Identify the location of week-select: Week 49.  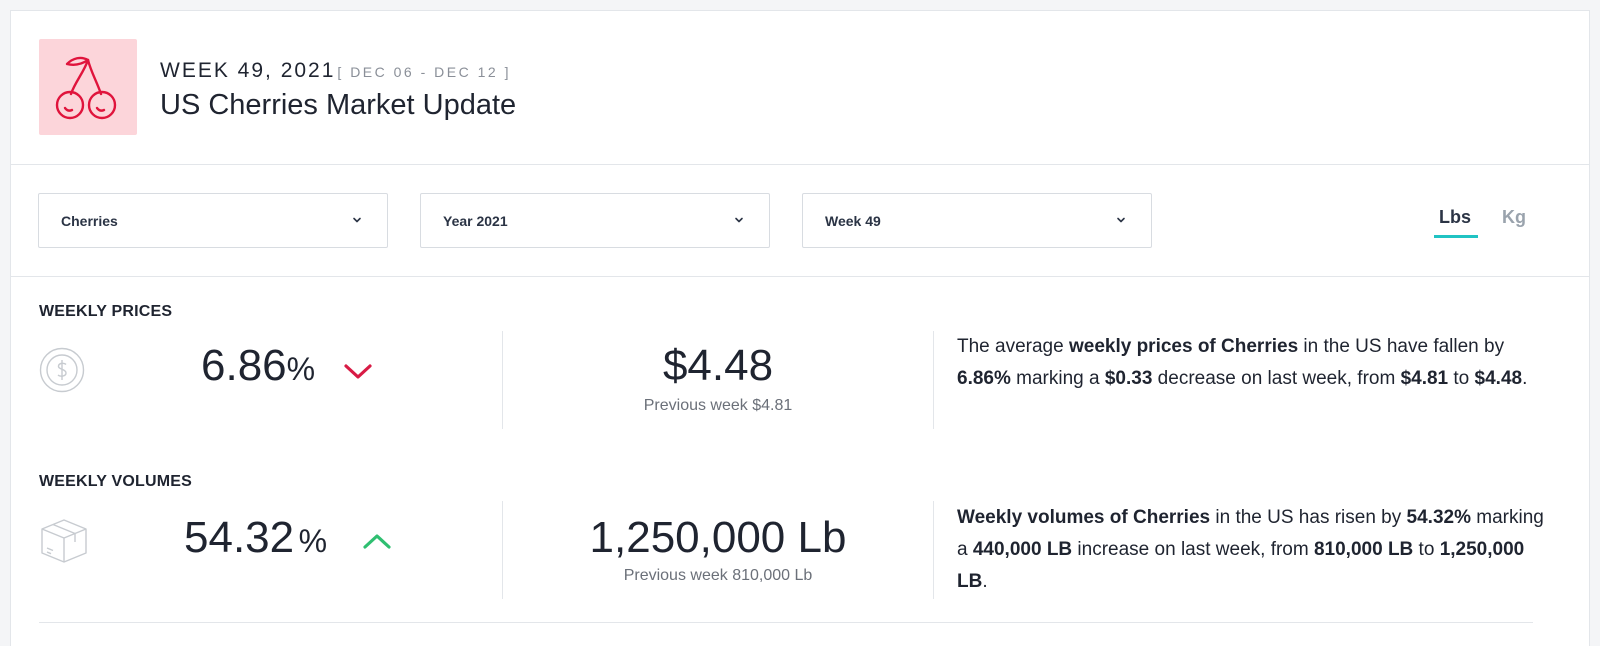
(977, 220).